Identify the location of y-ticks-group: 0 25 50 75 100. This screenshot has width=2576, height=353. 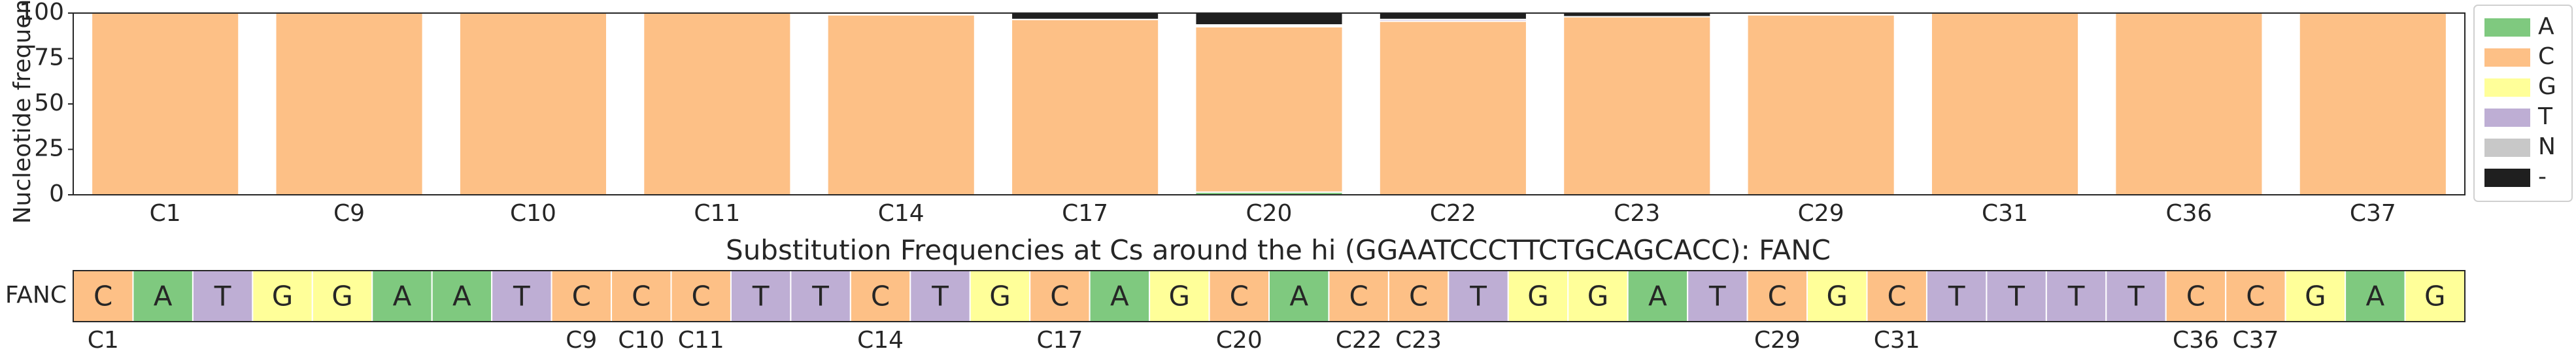
(46, 103).